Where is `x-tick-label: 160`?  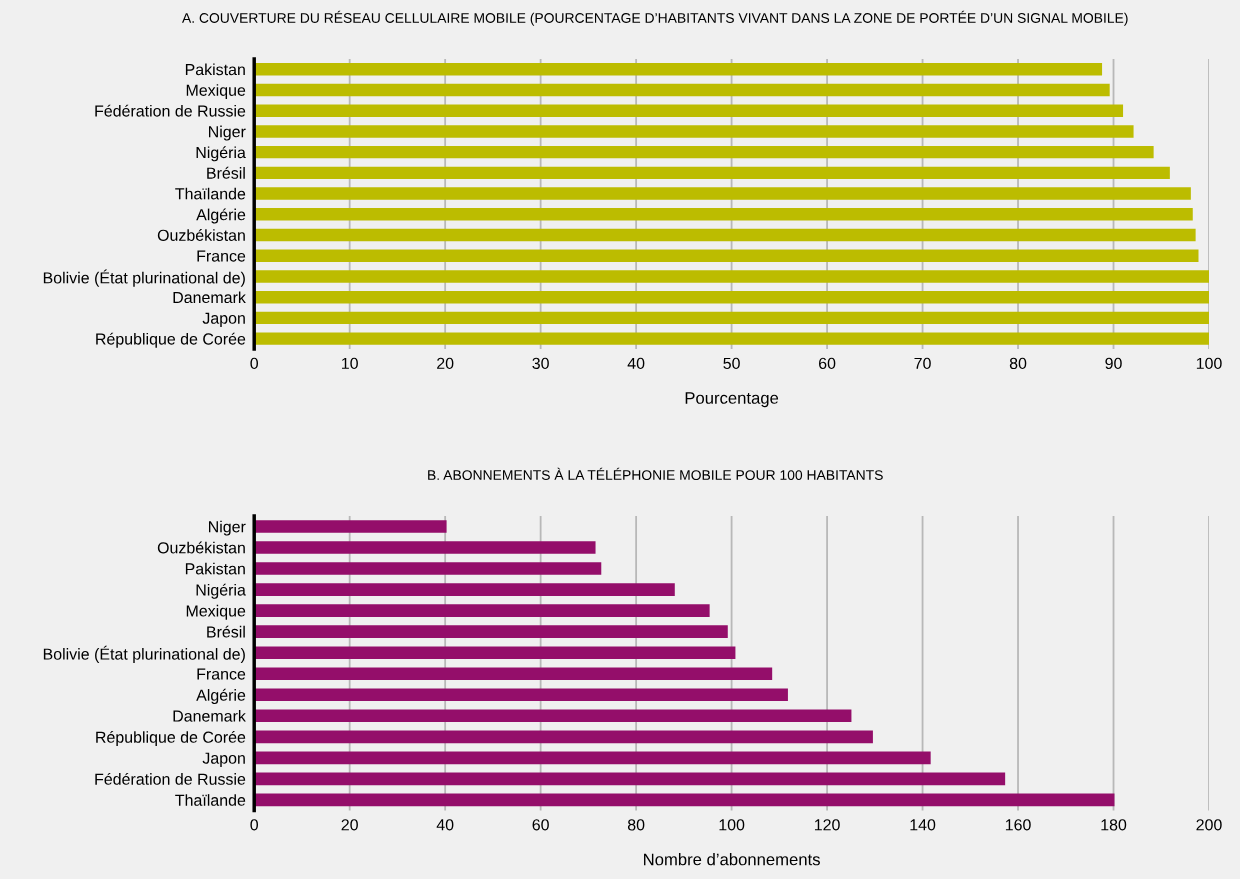
x-tick-label: 160 is located at coordinates (1018, 825).